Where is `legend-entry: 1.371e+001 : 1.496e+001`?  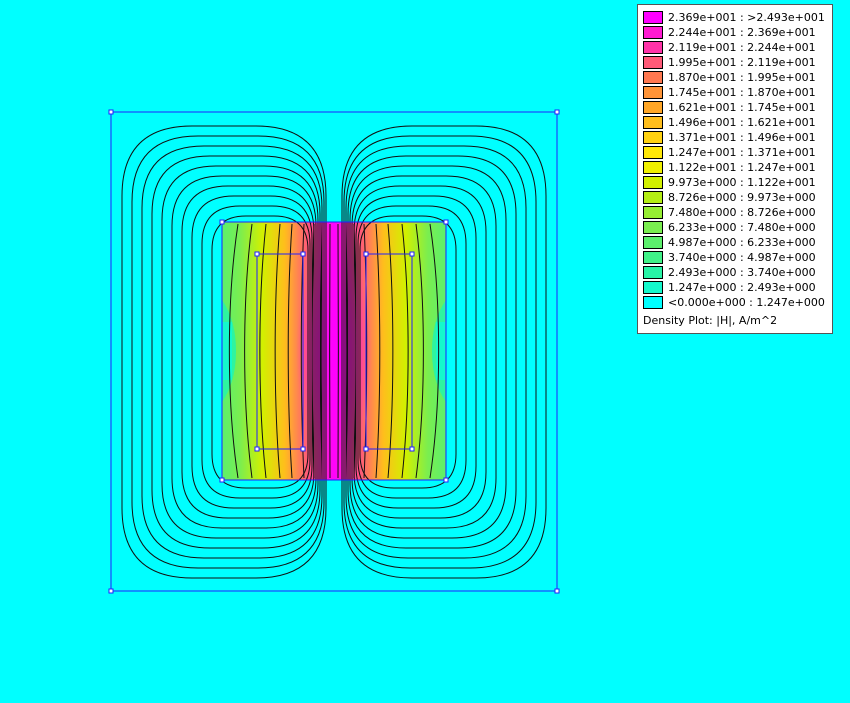
legend-entry: 1.371e+001 : 1.496e+001 is located at coordinates (729, 137).